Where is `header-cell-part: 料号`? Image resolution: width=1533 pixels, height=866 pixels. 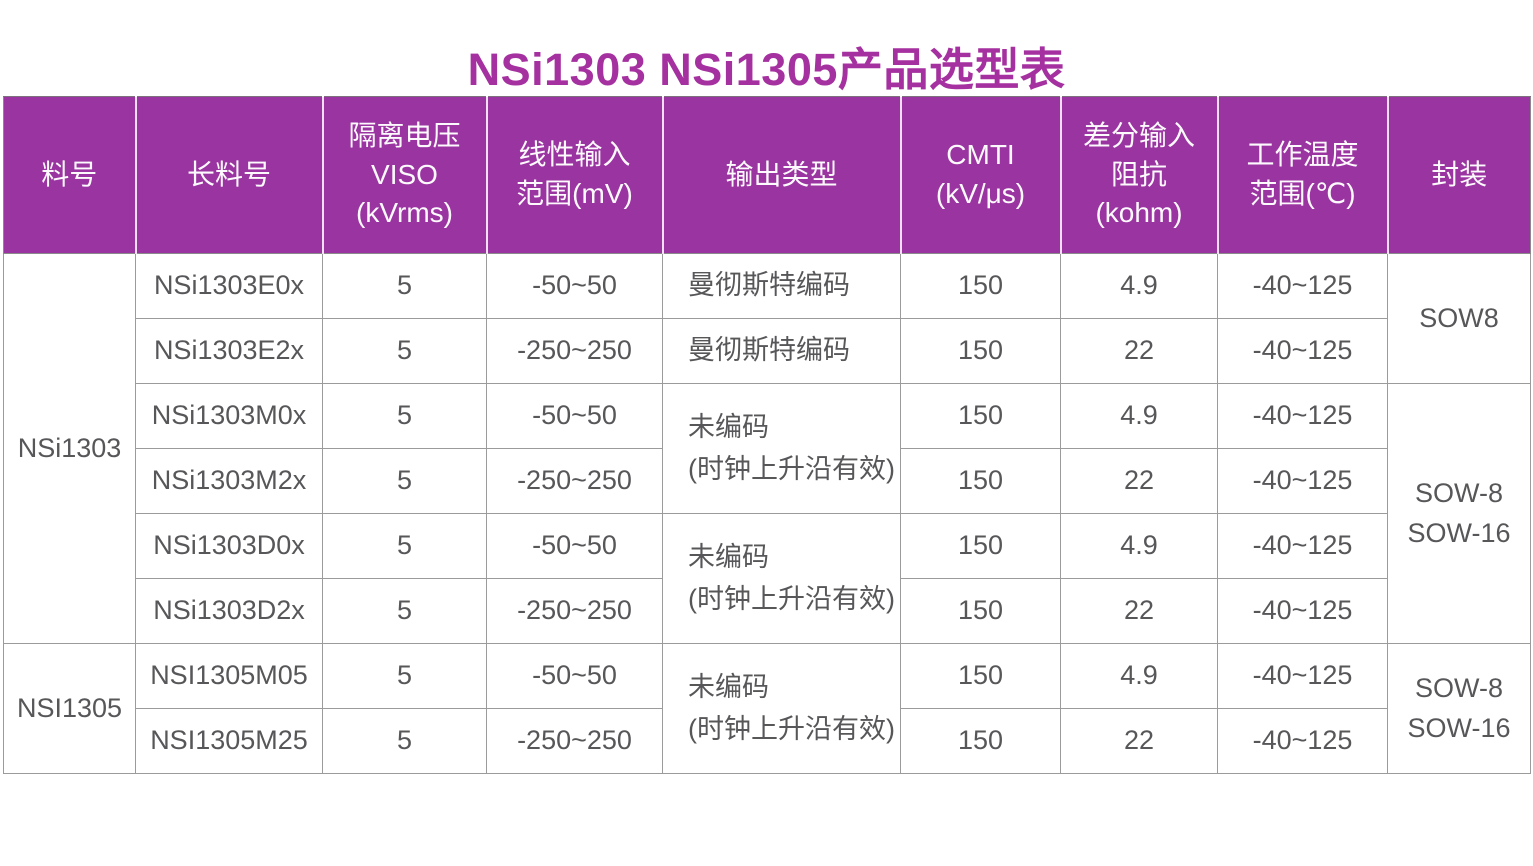
header-cell-part: 料号 is located at coordinates (70, 175).